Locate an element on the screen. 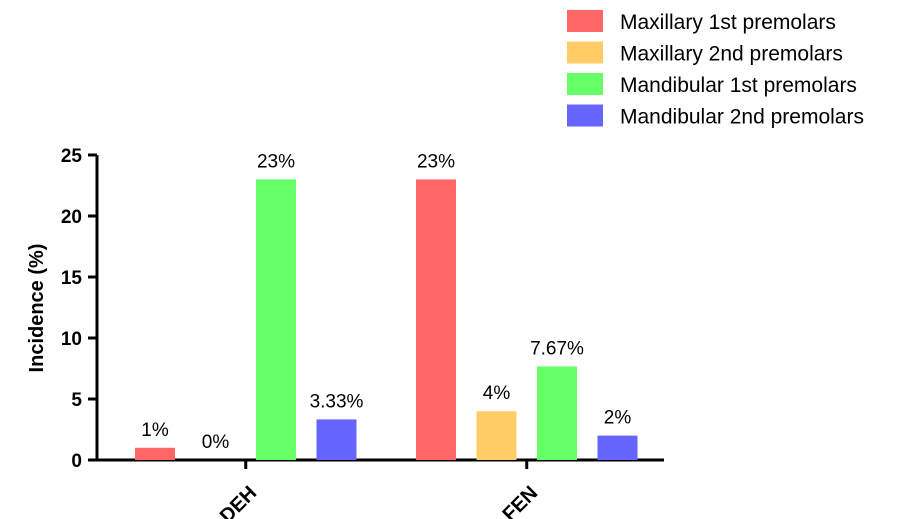 This screenshot has width=904, height=519. y-tick-label: 10 is located at coordinates (71, 339).